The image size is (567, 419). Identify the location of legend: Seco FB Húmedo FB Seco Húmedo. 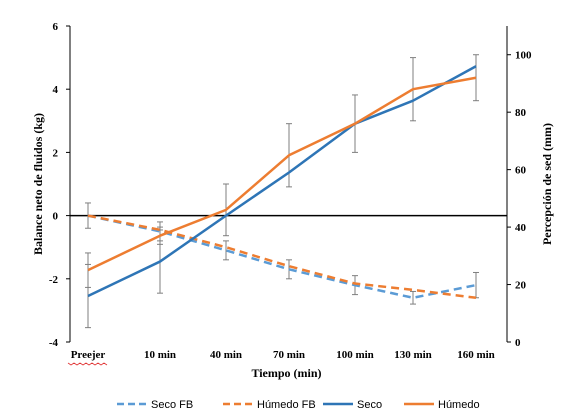
(298, 405).